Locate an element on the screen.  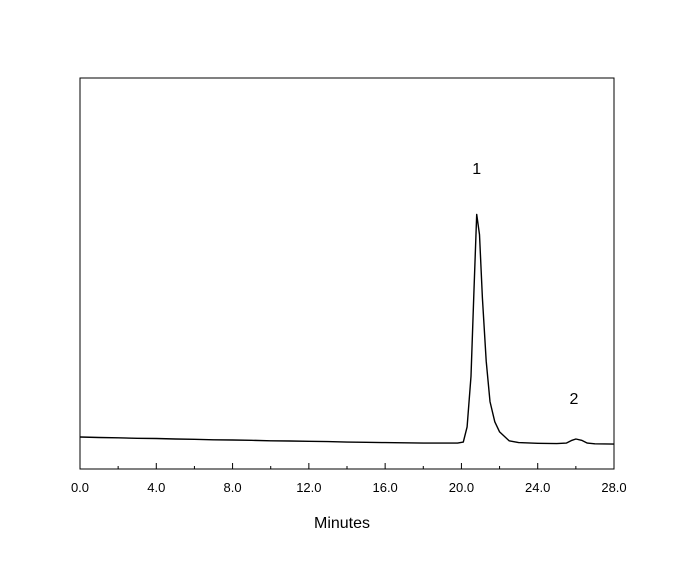
peak-annotations: 12 is located at coordinates (525, 284).